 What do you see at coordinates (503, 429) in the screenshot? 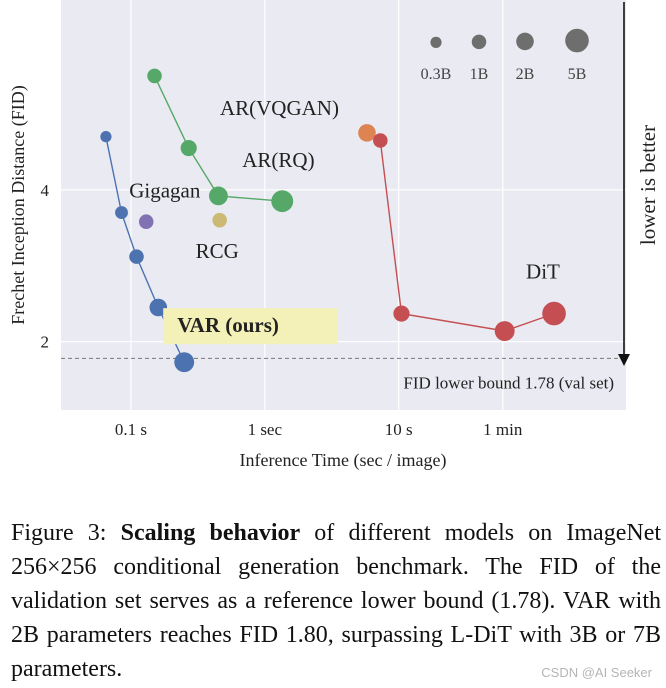
I see `x-tick-label: 1 min` at bounding box center [503, 429].